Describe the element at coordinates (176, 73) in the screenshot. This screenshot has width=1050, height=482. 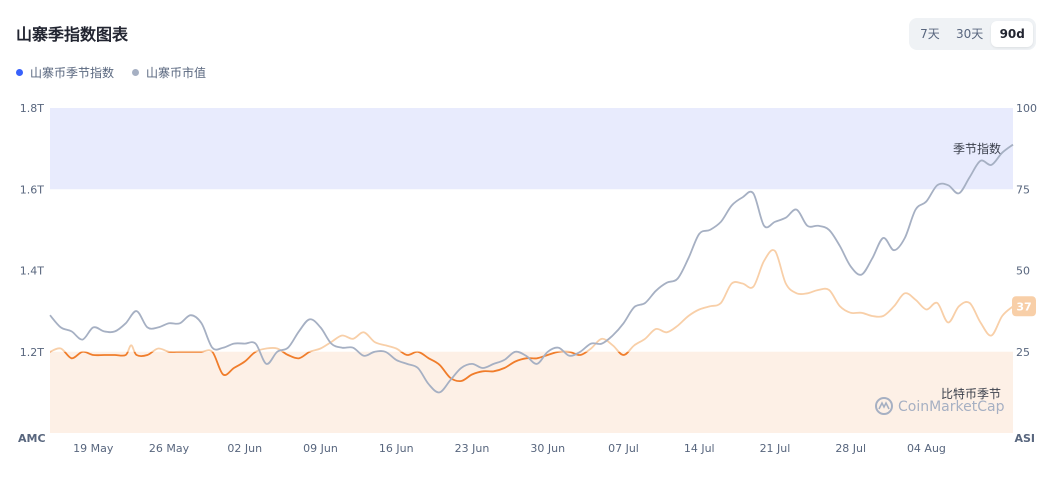
I see `legend-label: 山寨币市值` at that location.